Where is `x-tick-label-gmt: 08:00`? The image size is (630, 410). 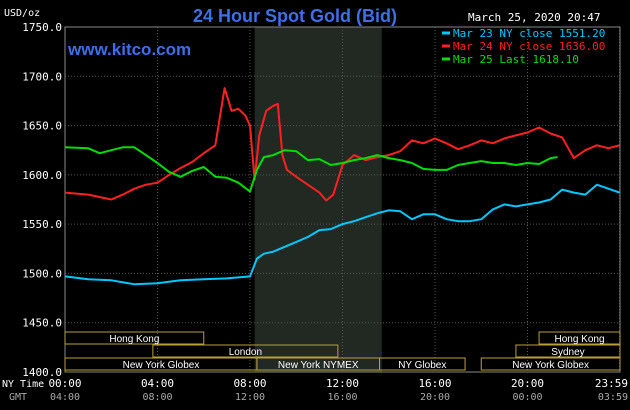 x-tick-label-gmt: 08:00 is located at coordinates (157, 397).